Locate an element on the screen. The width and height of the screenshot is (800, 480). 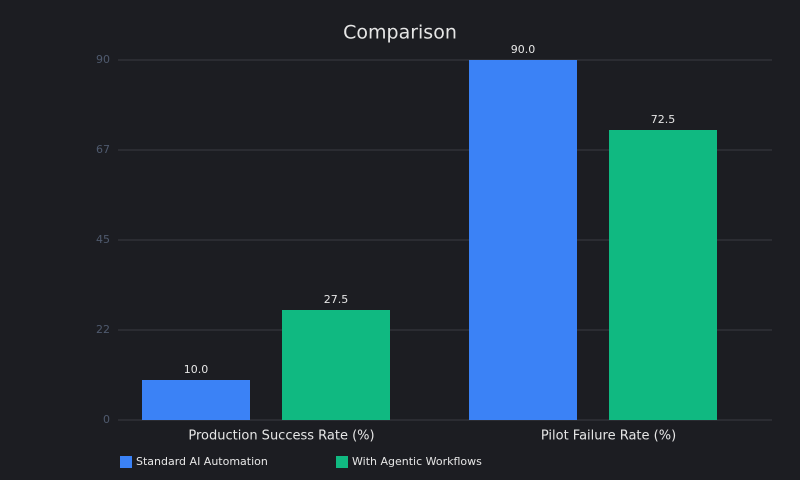
legend-label: With Agentic Workflows is located at coordinates (417, 461).